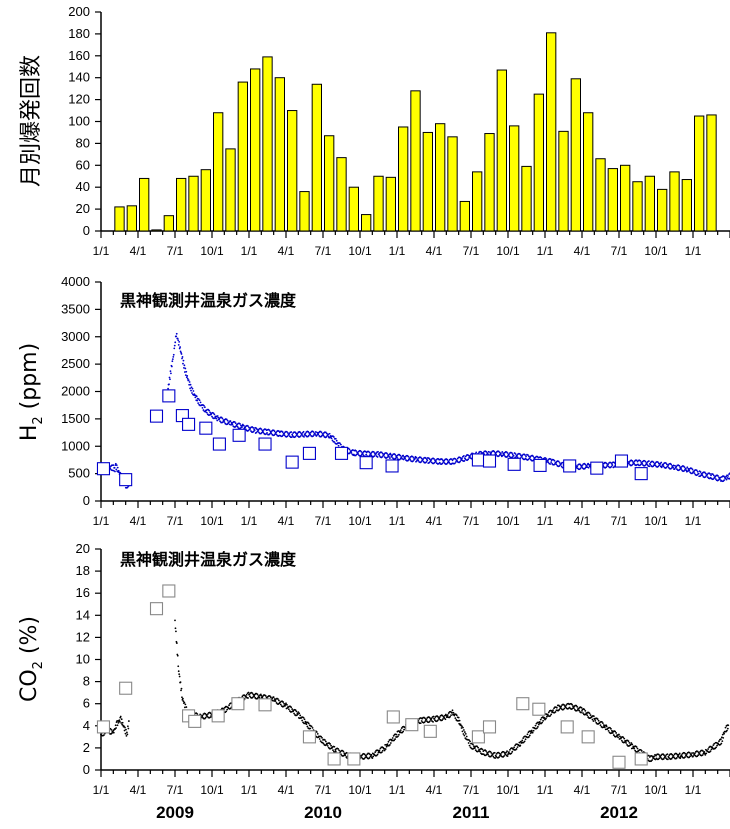 The image size is (730, 829). What do you see at coordinates (83, 592) in the screenshot?
I see `y-tick-label: 16` at bounding box center [83, 592].